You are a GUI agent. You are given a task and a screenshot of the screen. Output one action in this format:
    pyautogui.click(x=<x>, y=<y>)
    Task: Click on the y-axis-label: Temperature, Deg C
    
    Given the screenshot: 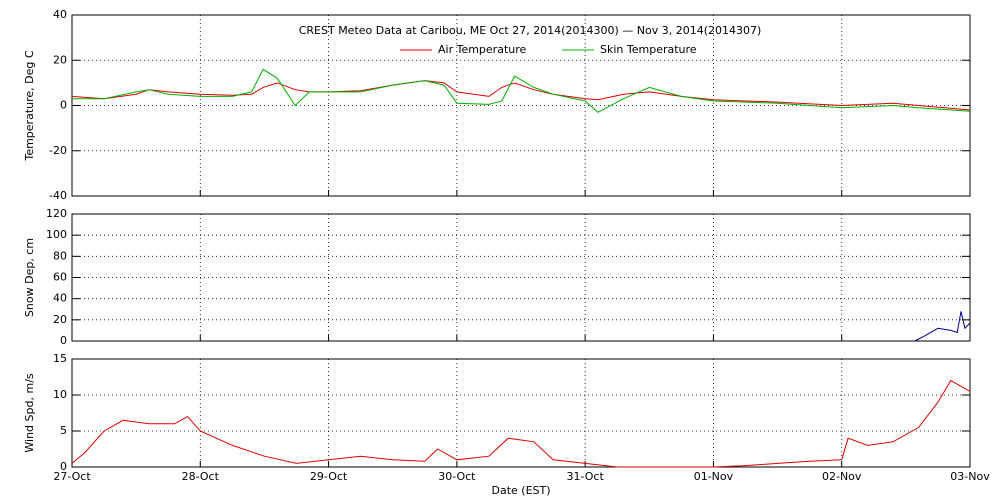 What is the action you would take?
    pyautogui.click(x=29, y=105)
    